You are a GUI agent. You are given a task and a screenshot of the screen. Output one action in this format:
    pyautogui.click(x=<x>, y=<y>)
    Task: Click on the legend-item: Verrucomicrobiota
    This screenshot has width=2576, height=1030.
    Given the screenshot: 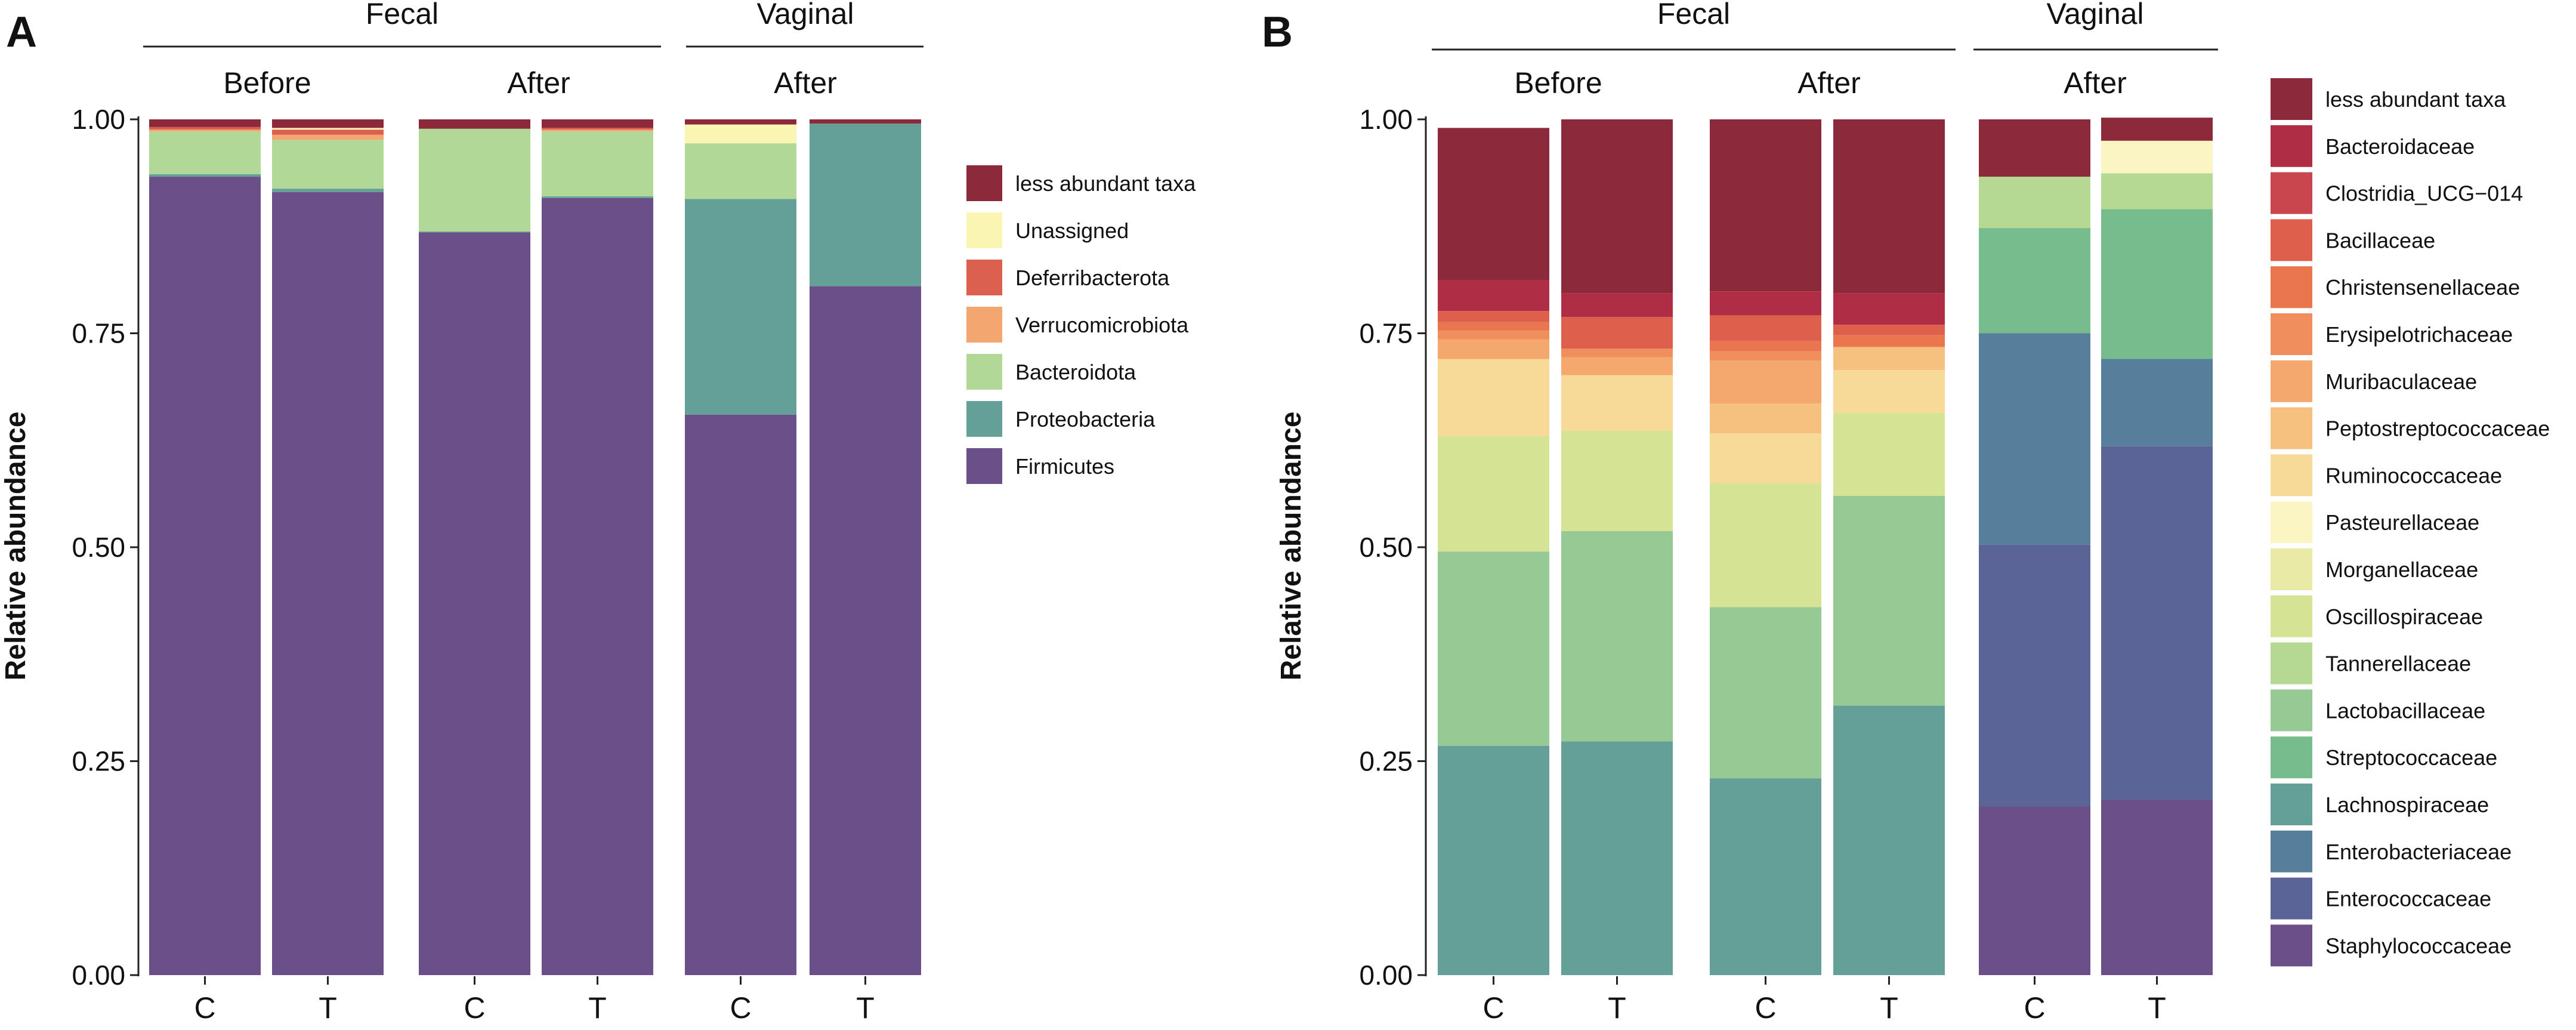 What is the action you would take?
    pyautogui.click(x=1077, y=325)
    